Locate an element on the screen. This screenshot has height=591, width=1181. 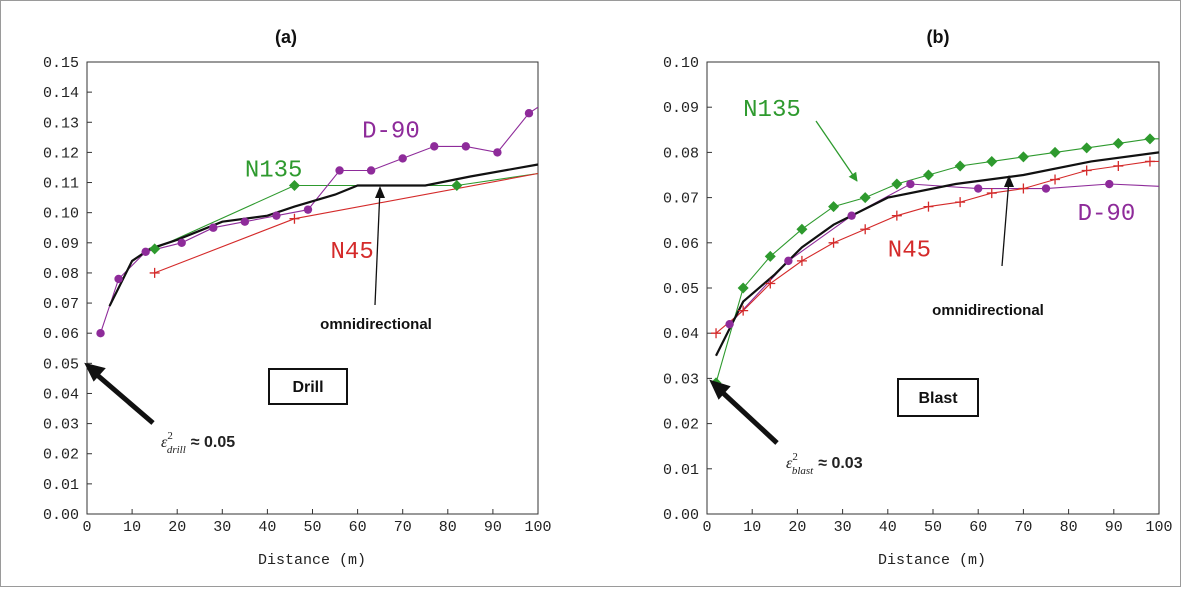
y-tick-label: 0.12 is located at coordinates (61, 153).